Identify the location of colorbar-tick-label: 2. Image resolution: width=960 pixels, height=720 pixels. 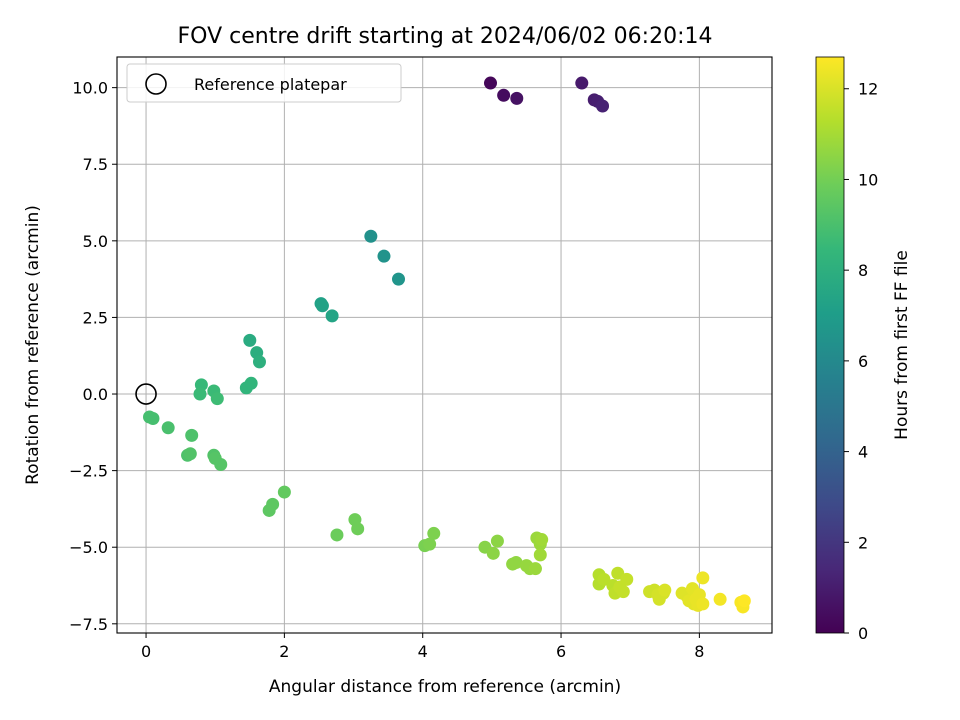
(863, 542).